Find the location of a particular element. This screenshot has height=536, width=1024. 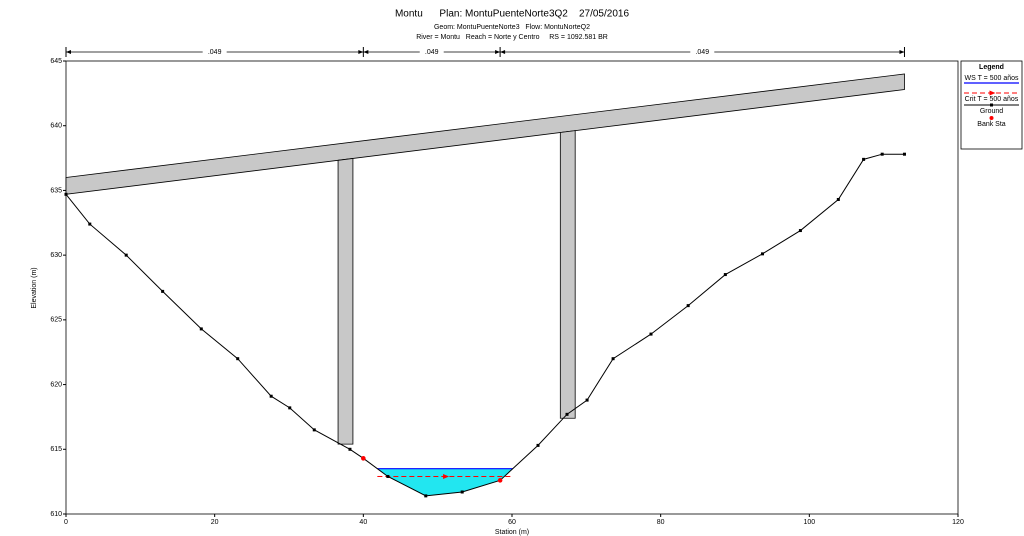

legend-label: WS T = 500 años is located at coordinates (991, 78).